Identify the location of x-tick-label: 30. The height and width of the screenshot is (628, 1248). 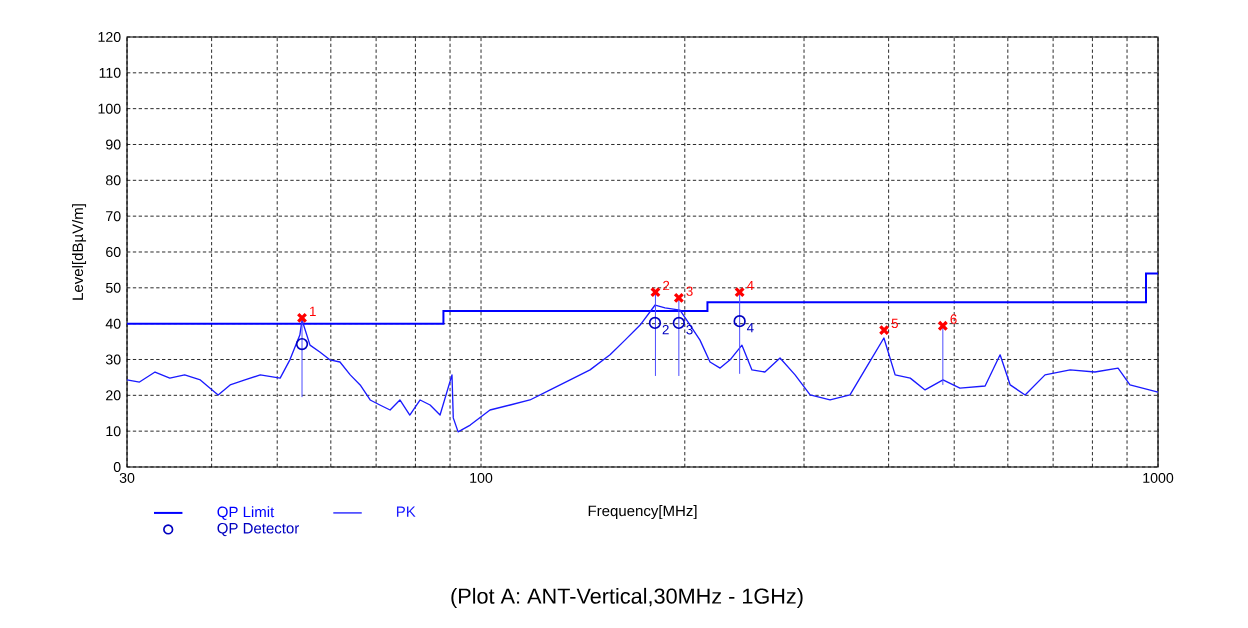
(127, 477).